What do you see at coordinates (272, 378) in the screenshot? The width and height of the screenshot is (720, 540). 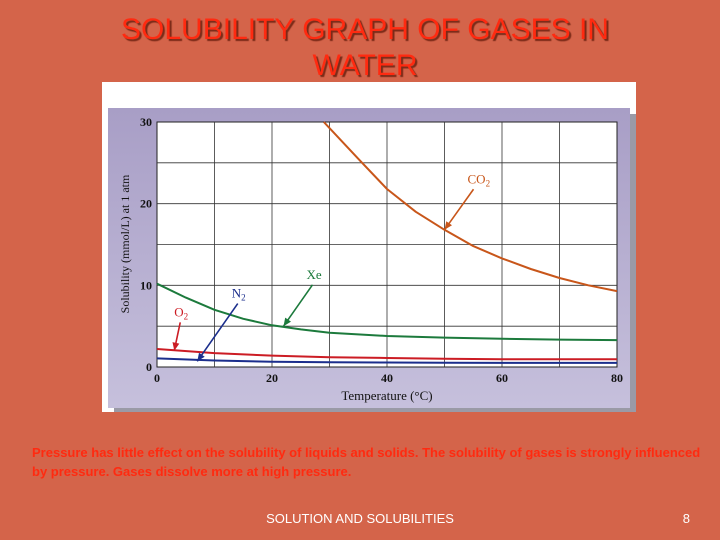 I see `x-tick-label: 20` at bounding box center [272, 378].